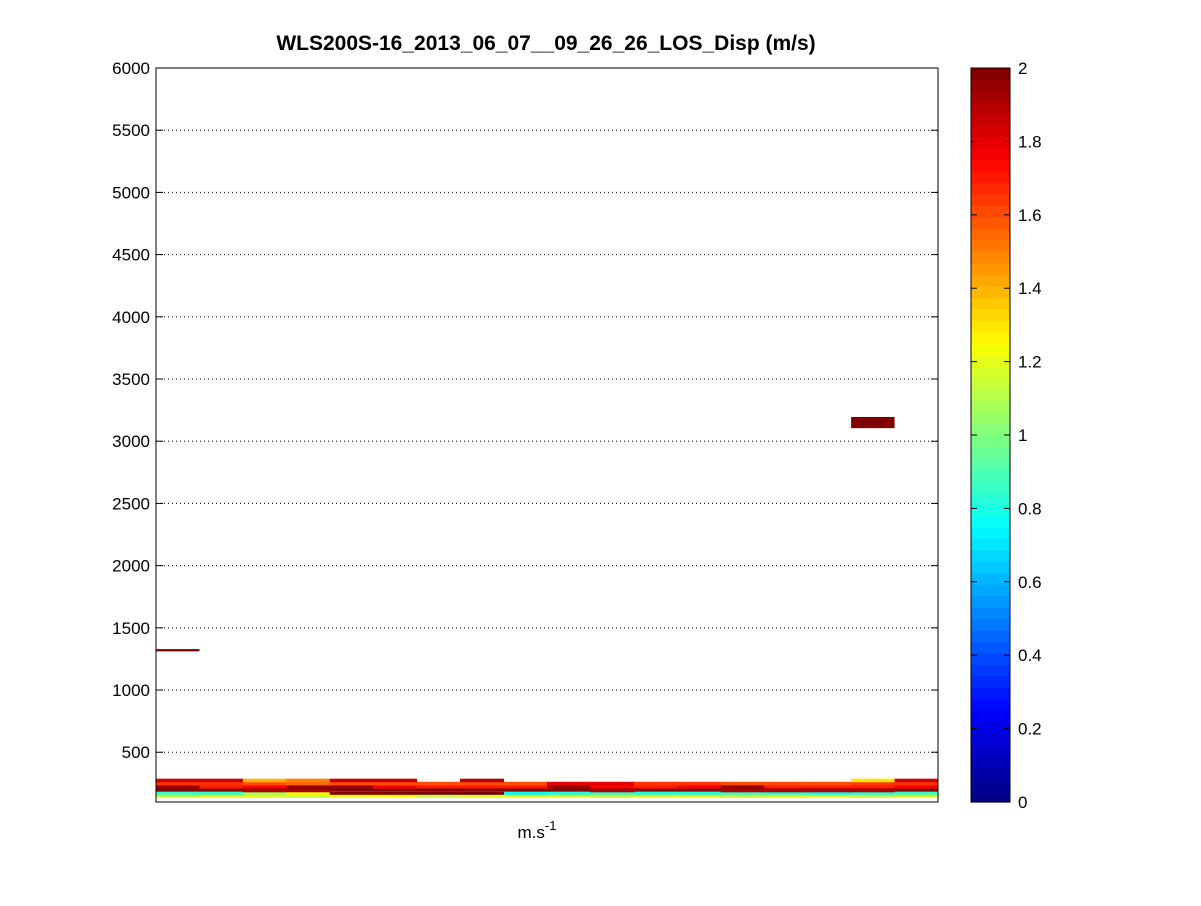  Describe the element at coordinates (1030, 362) in the screenshot. I see `colorbar-tick-label: 1.2` at that location.